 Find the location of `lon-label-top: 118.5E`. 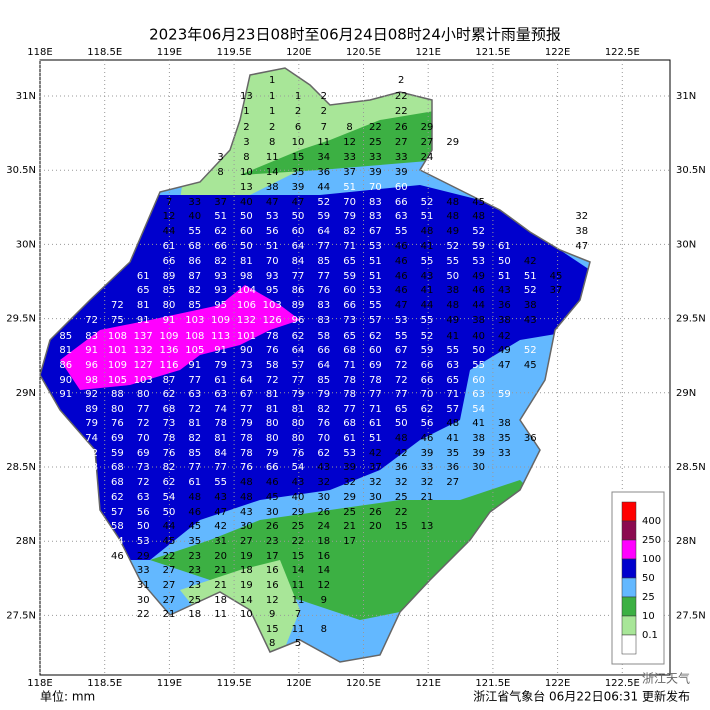

lon-label-top: 118.5E is located at coordinates (104, 52).